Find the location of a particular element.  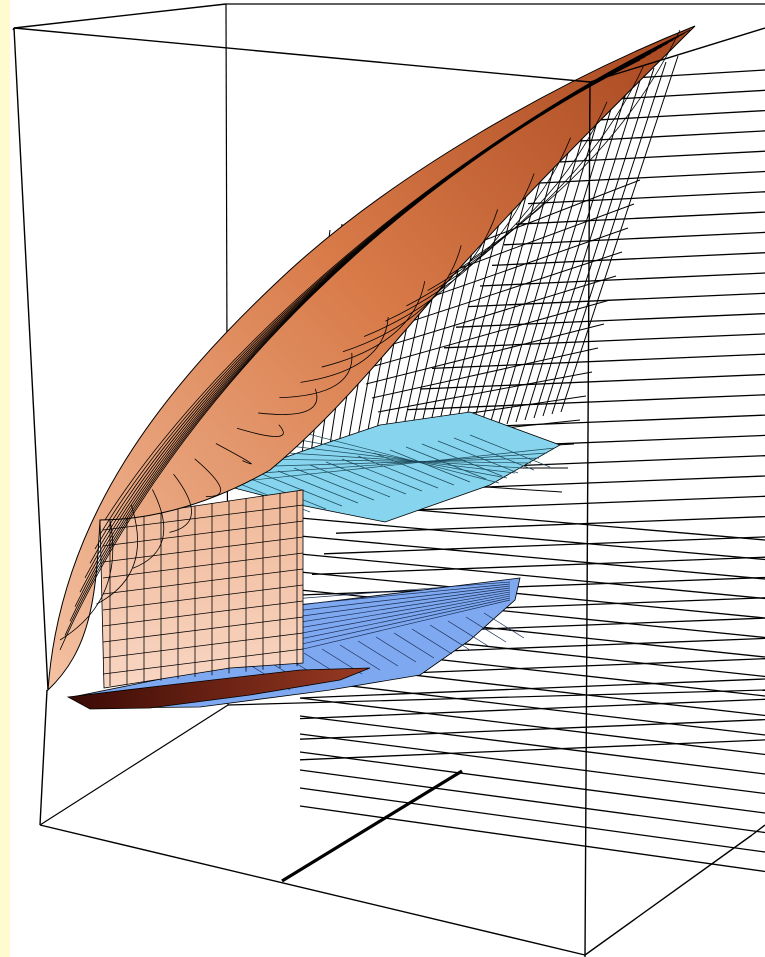

upper-surface-inner is located at coordinates (201, 589).